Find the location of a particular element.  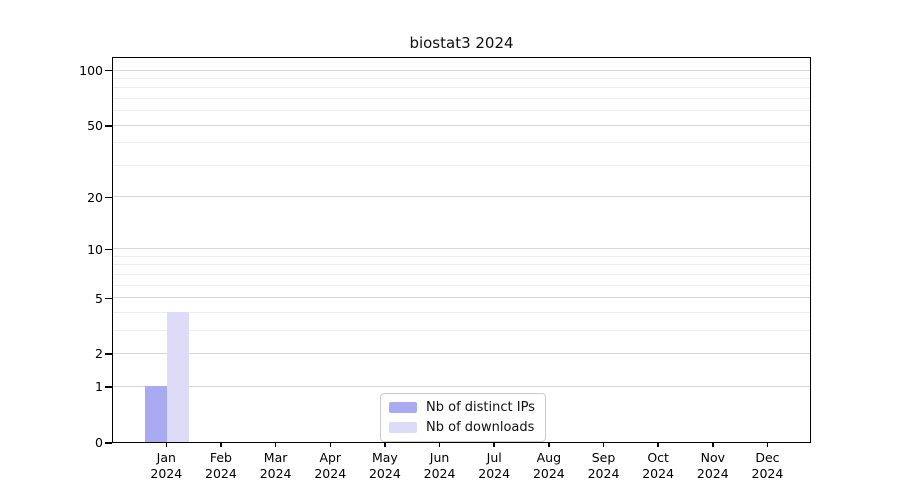

bar-distinct-ips-jan is located at coordinates (156, 414).